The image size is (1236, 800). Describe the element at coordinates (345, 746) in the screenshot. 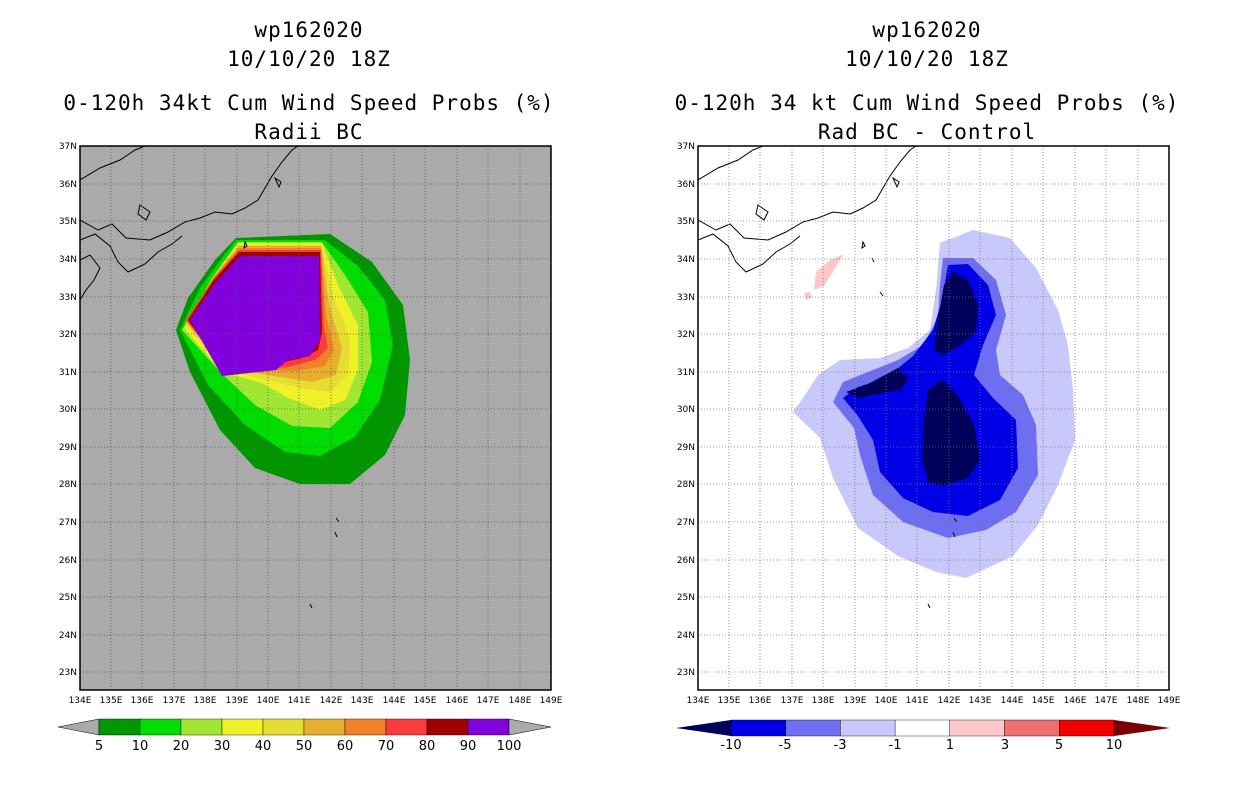

I see `colorbar-label: 60` at that location.